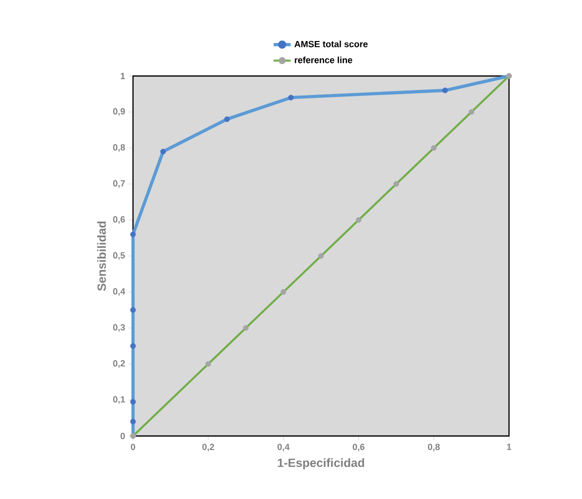 The image size is (582, 499). I want to click on y-tick-label: 0, so click(122, 436).